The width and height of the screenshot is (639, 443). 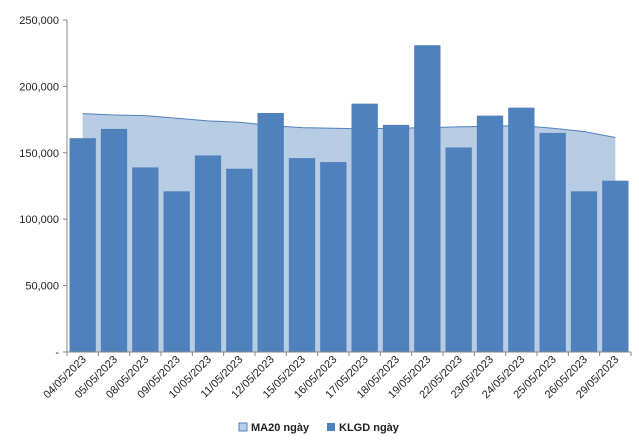 I want to click on legend-swatch-ma20, so click(x=243, y=427).